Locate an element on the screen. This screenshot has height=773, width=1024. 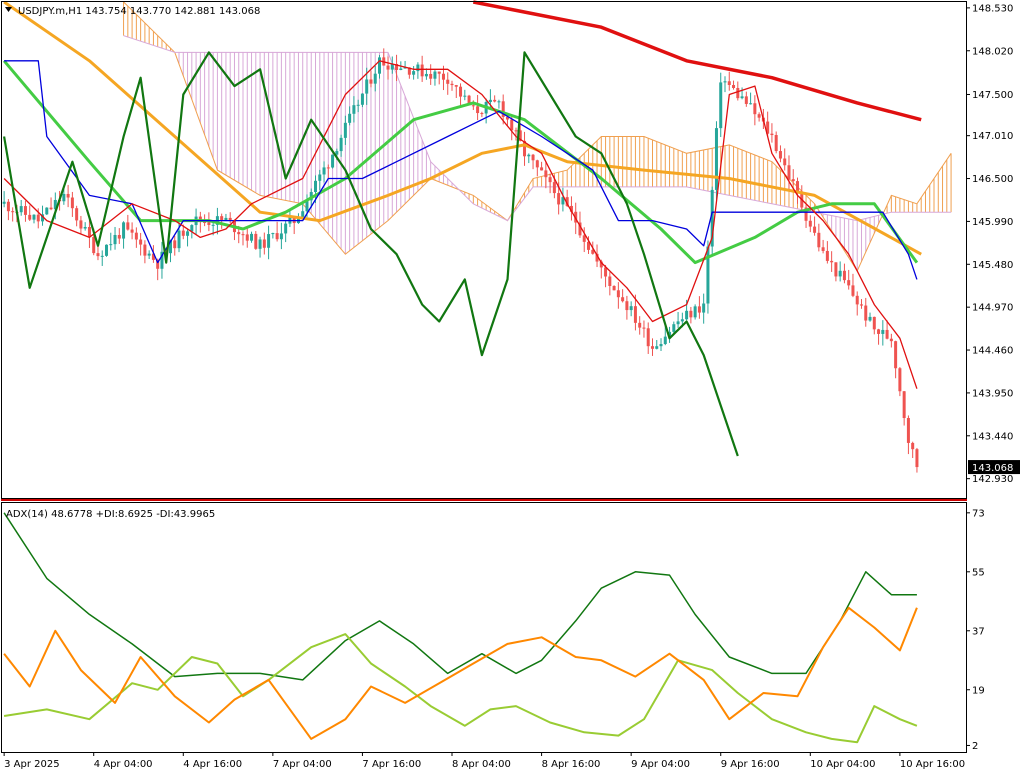
ma-slow-line is located at coordinates (697, 61).